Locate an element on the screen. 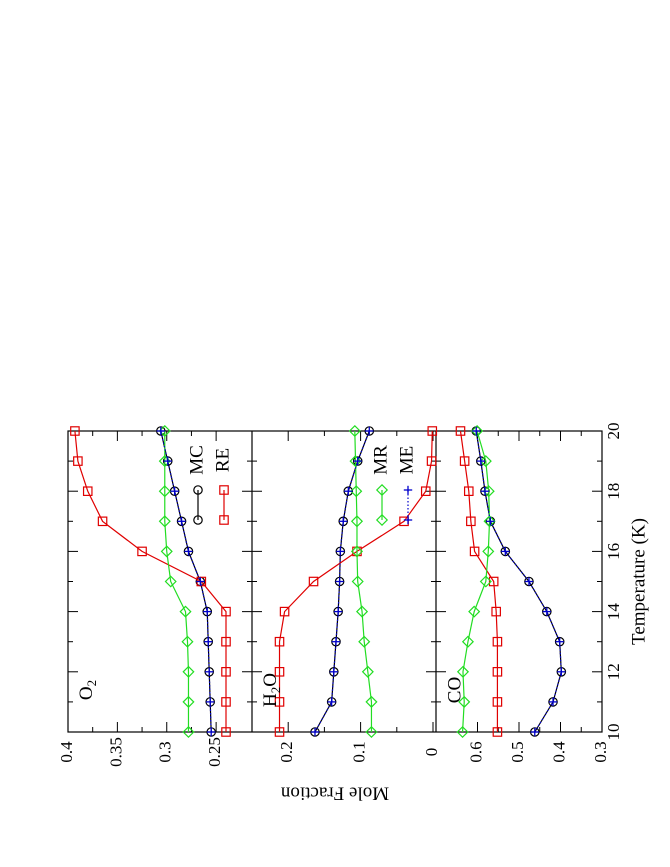 The height and width of the screenshot is (867, 670). x-tick-label: 12 is located at coordinates (613, 671).